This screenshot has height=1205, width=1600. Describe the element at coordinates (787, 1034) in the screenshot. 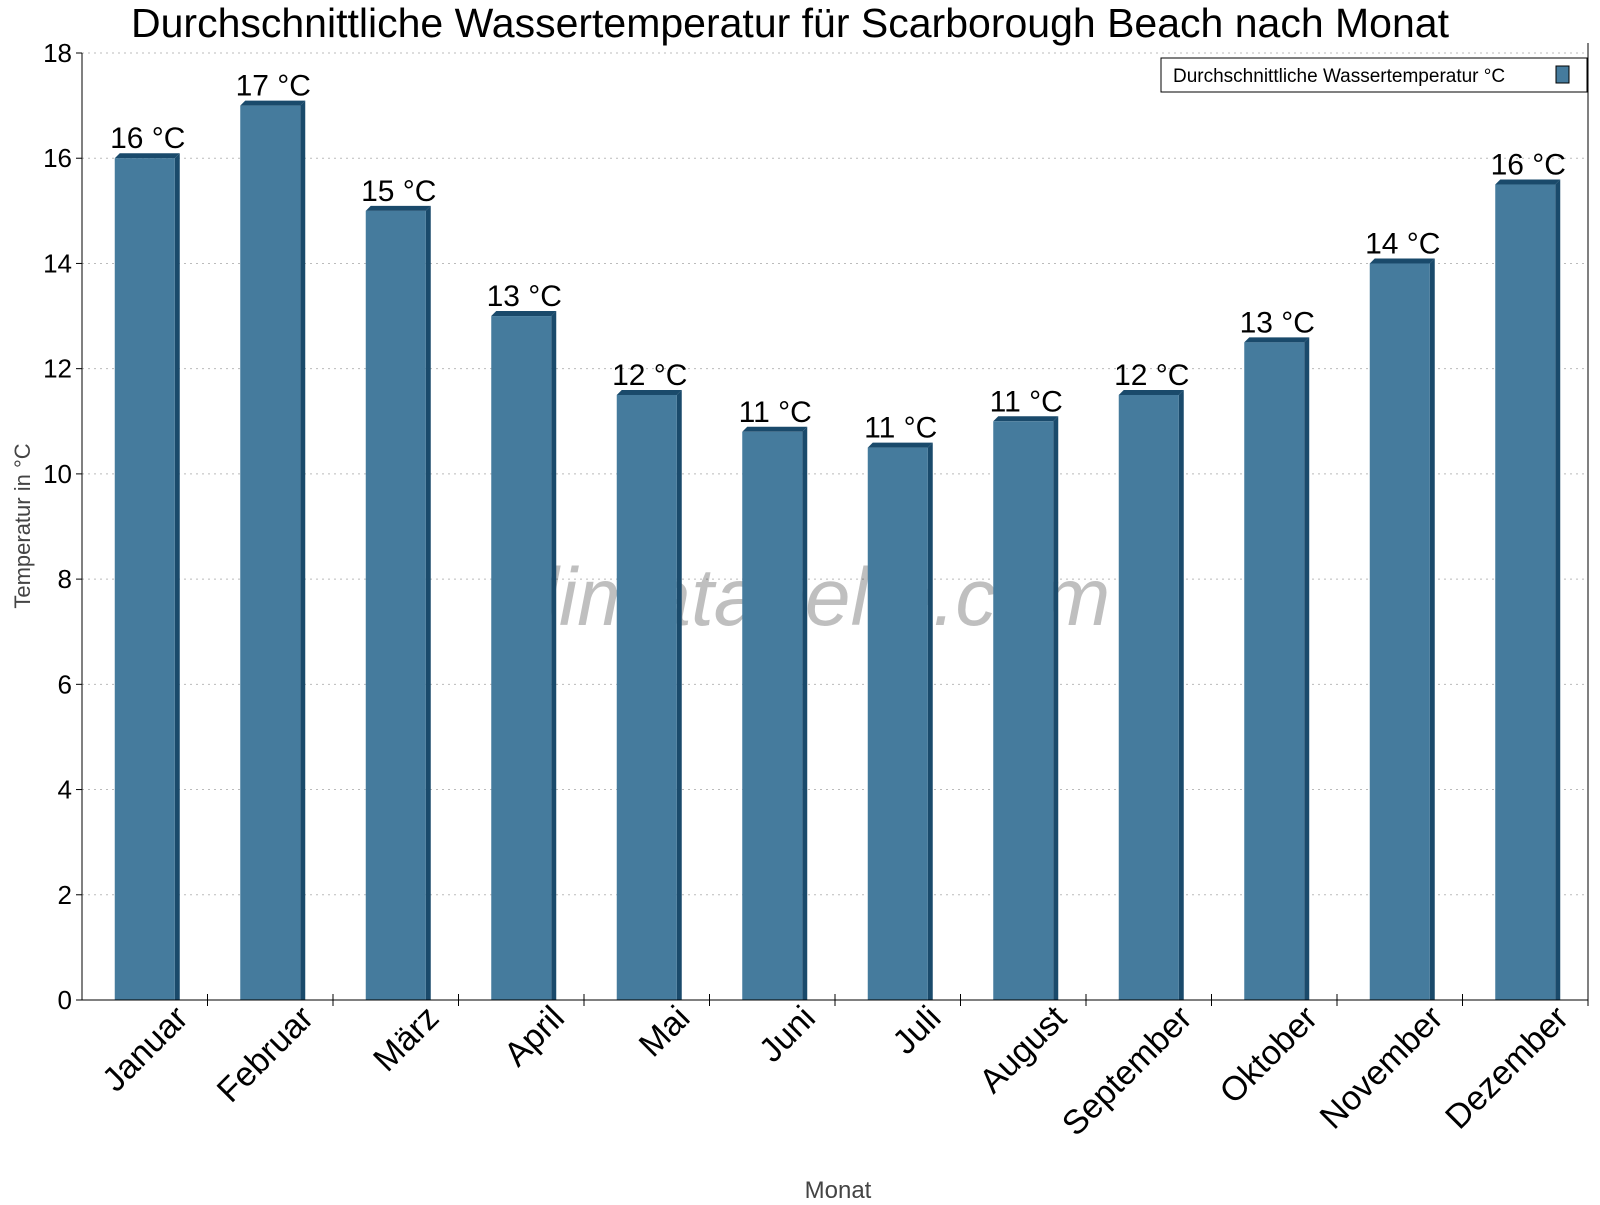

I see `x-tick-label: Juni` at that location.